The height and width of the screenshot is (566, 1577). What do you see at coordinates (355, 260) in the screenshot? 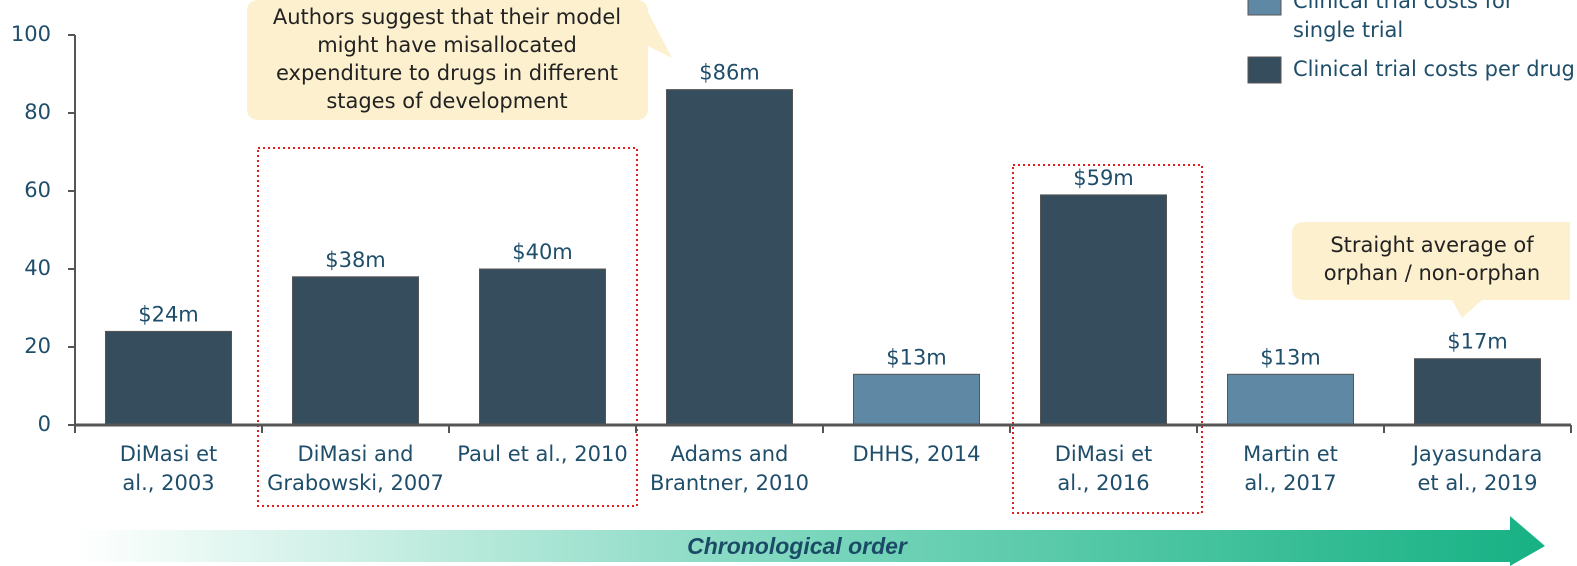
I see `data-label: $38m` at bounding box center [355, 260].